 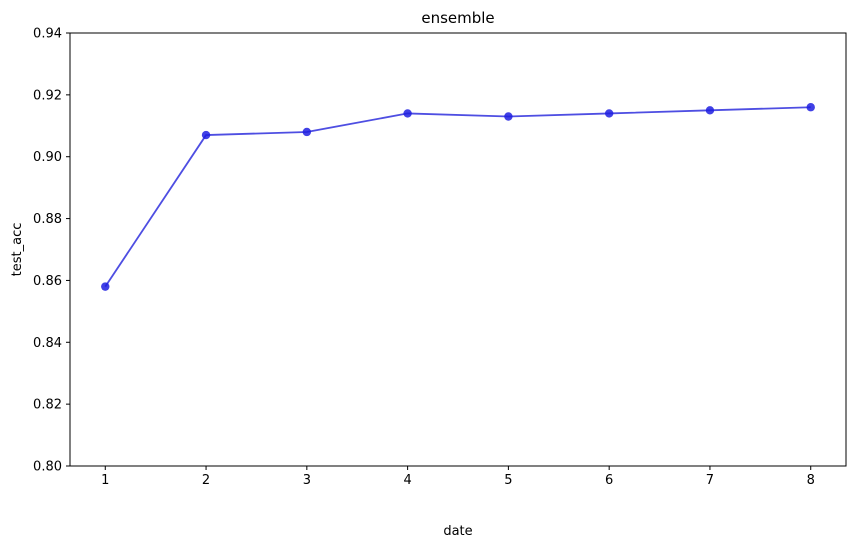 I want to click on y-axis-label: test_acc, so click(x=17, y=250).